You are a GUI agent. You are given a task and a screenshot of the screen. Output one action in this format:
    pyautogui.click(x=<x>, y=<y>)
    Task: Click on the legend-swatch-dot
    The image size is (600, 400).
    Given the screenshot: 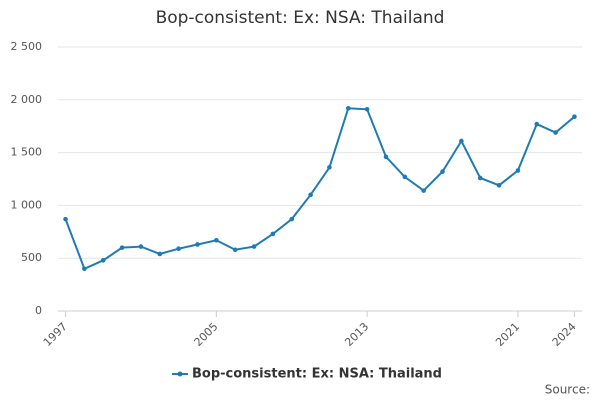 What is the action you would take?
    pyautogui.click(x=180, y=374)
    